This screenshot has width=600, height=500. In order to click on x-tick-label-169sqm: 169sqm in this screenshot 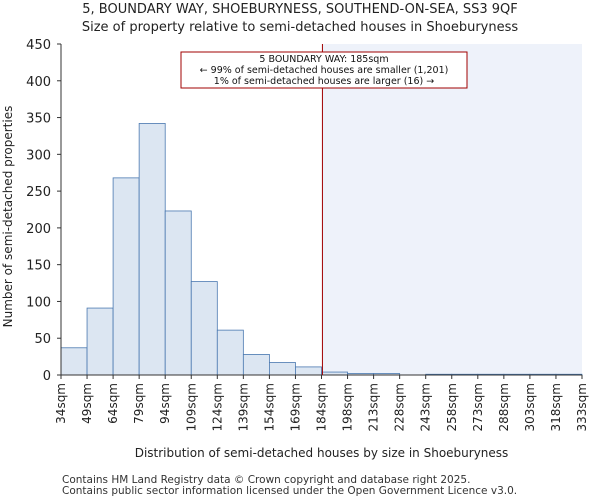, I will do `click(295, 407)`.